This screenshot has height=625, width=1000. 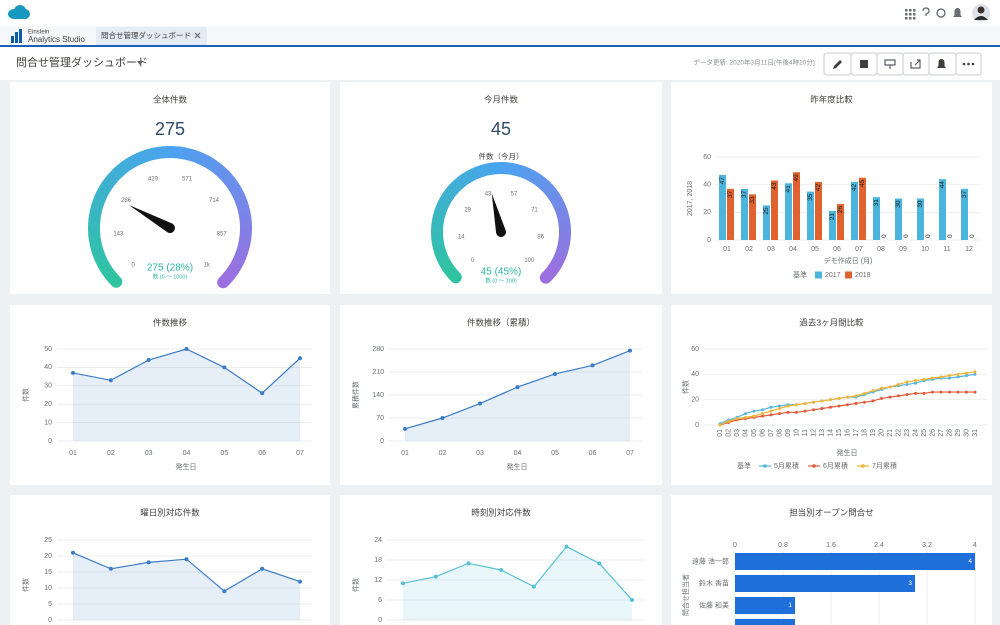 I want to click on x-axis-label: 発生日, so click(x=847, y=452).